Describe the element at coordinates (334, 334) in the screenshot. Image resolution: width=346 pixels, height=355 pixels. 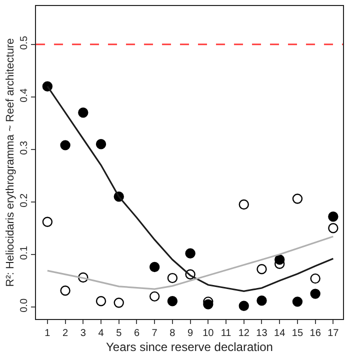
I see `x-tick-label: 17` at that location.